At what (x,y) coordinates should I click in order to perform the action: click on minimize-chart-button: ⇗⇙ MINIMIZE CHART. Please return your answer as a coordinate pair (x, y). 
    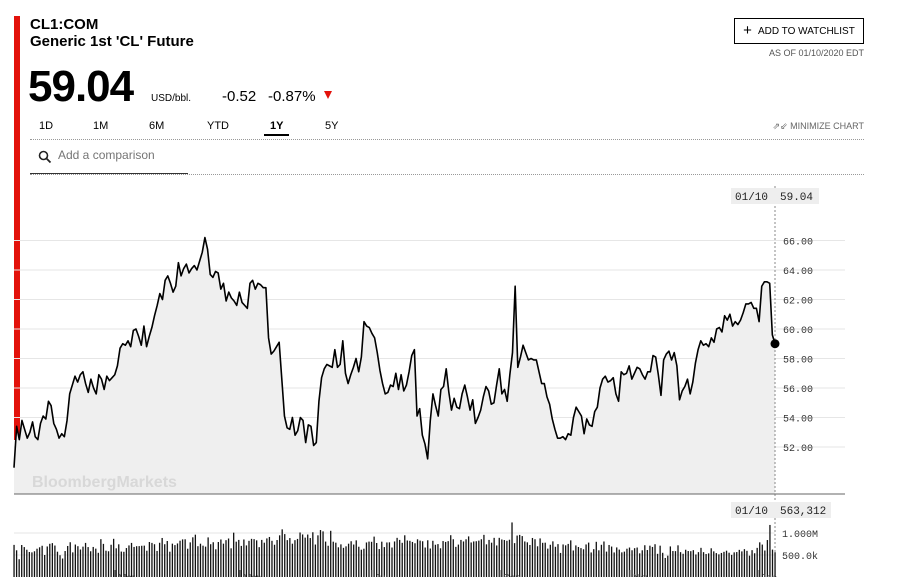
    Looking at the image, I should click on (818, 126).